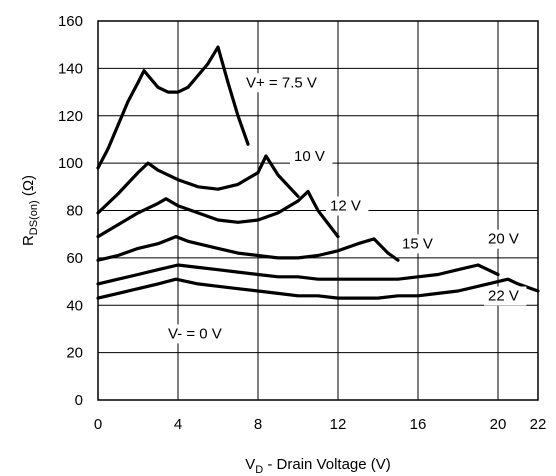  I want to click on series-label-4: 20 V, so click(503, 239).